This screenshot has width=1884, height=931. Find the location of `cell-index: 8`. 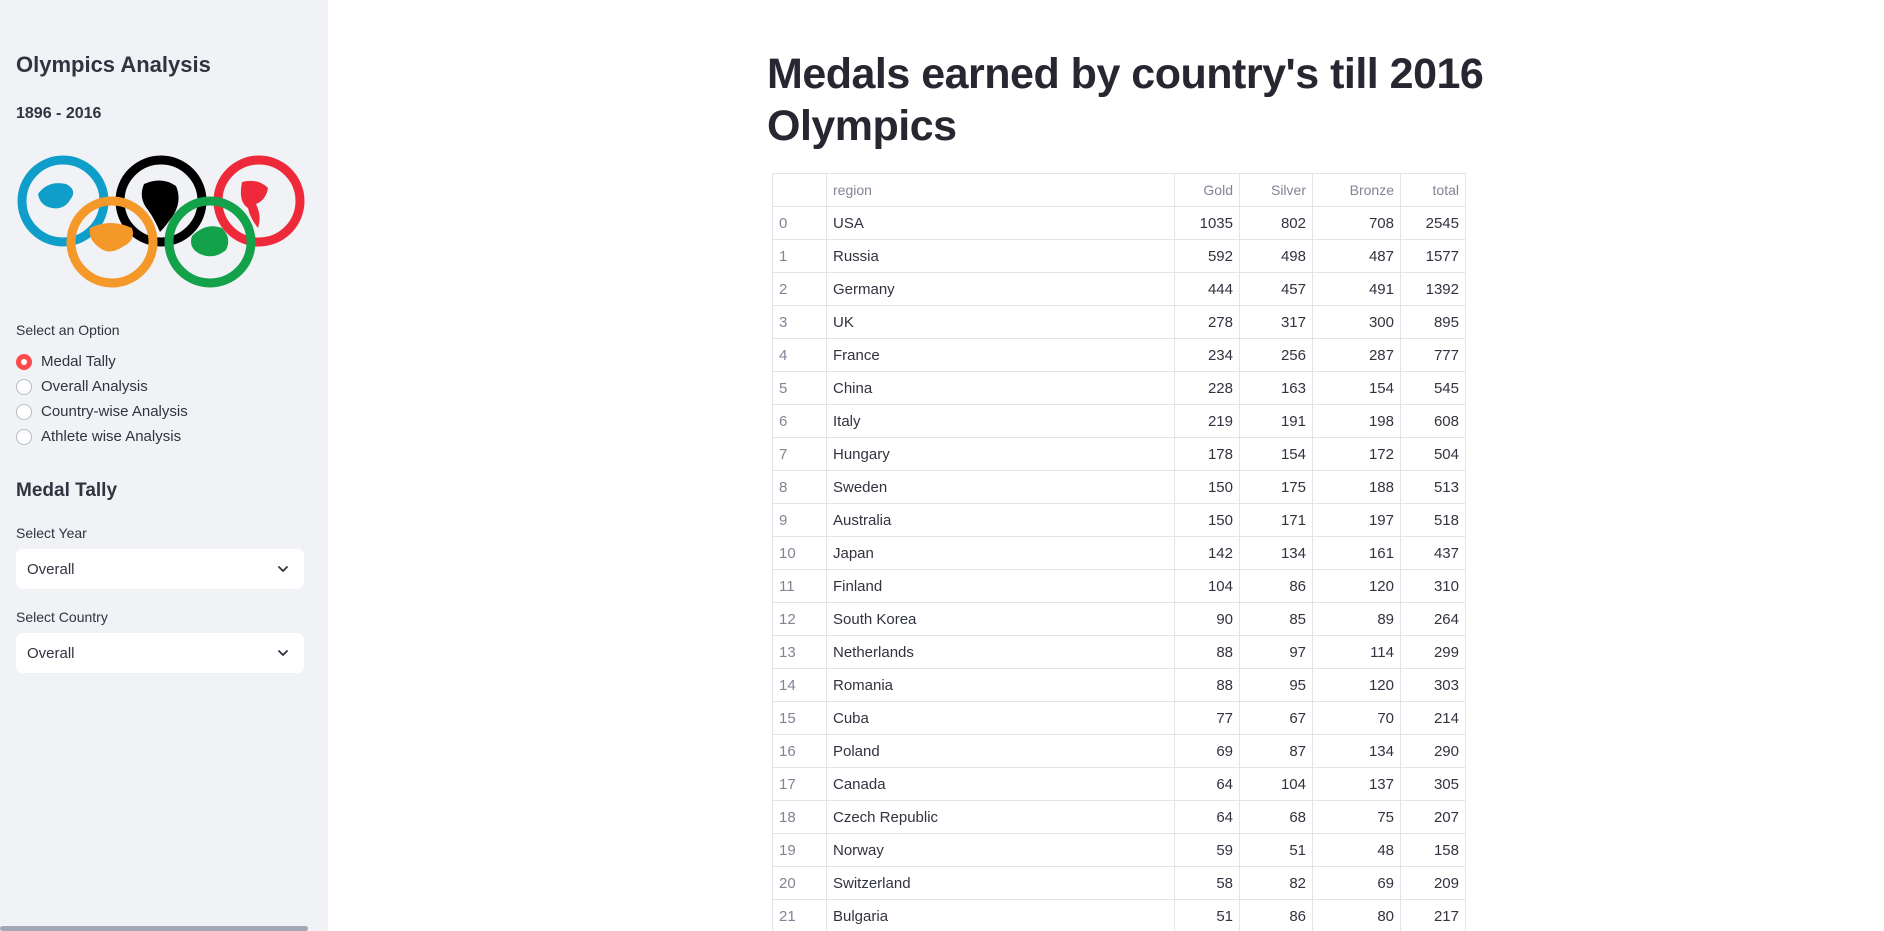

cell-index: 8 is located at coordinates (799, 487).